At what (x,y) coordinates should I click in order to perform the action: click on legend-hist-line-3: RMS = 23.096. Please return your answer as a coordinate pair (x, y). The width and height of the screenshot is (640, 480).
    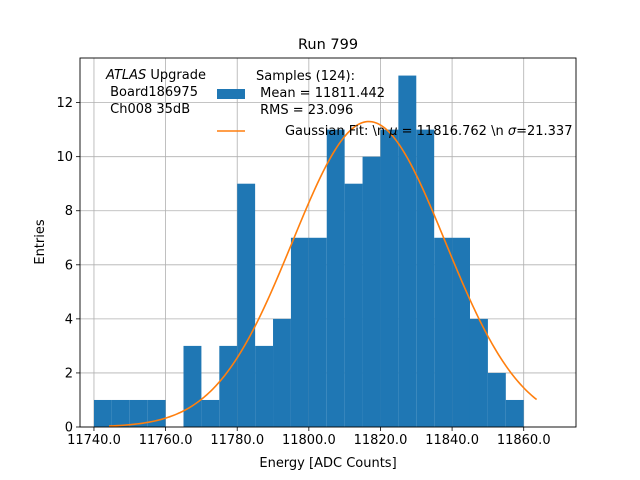
    Looking at the image, I should click on (304, 110).